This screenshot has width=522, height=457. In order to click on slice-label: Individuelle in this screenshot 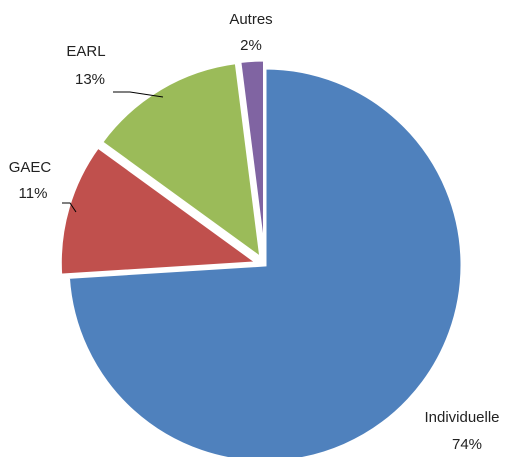, I will do `click(461, 417)`.